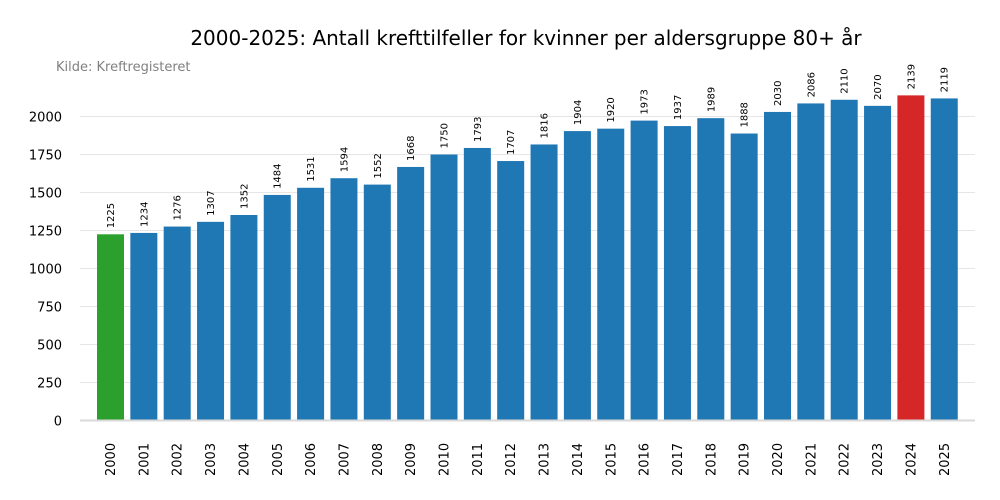 Image resolution: width=1000 pixels, height=500 pixels. I want to click on bar-2001, so click(144, 326).